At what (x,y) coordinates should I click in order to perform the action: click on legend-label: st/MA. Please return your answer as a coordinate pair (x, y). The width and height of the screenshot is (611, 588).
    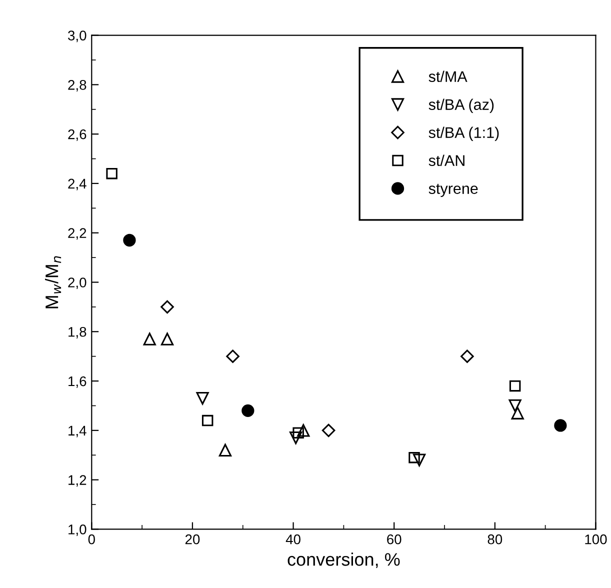
    Looking at the image, I should click on (448, 76).